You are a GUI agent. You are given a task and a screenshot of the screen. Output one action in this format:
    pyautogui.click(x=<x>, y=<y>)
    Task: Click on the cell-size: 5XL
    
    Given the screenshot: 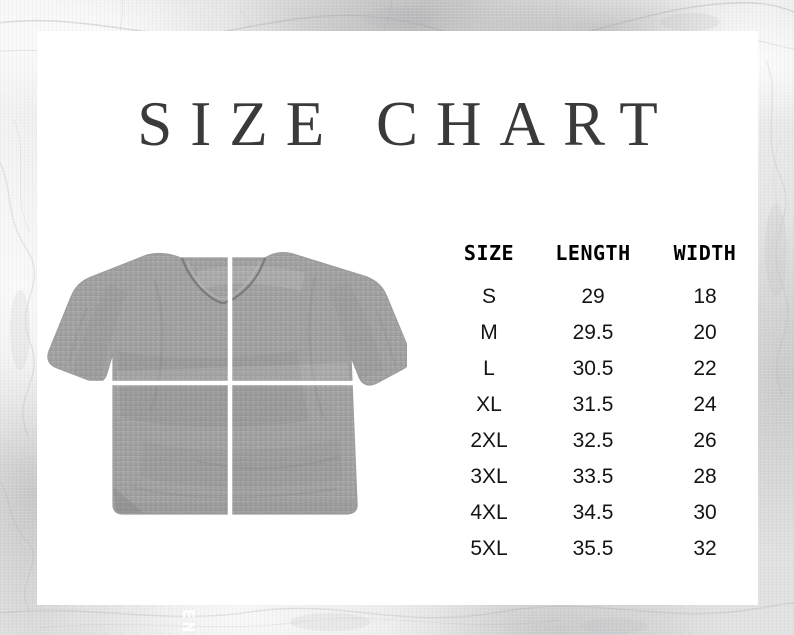 What is the action you would take?
    pyautogui.click(x=489, y=548)
    